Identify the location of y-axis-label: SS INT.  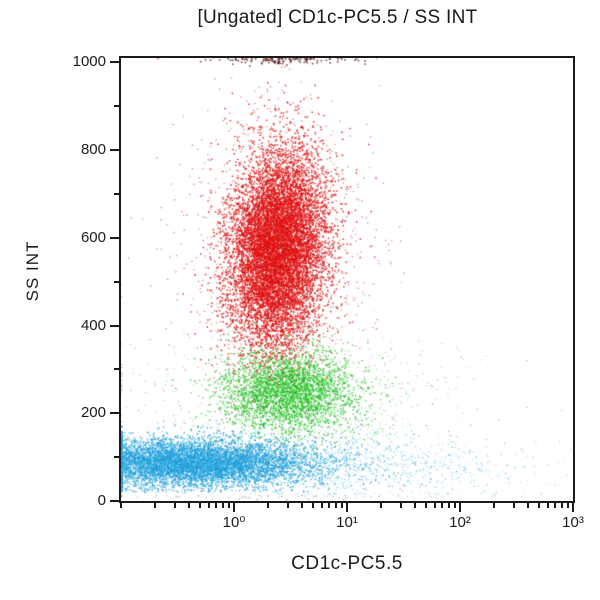
(32, 271).